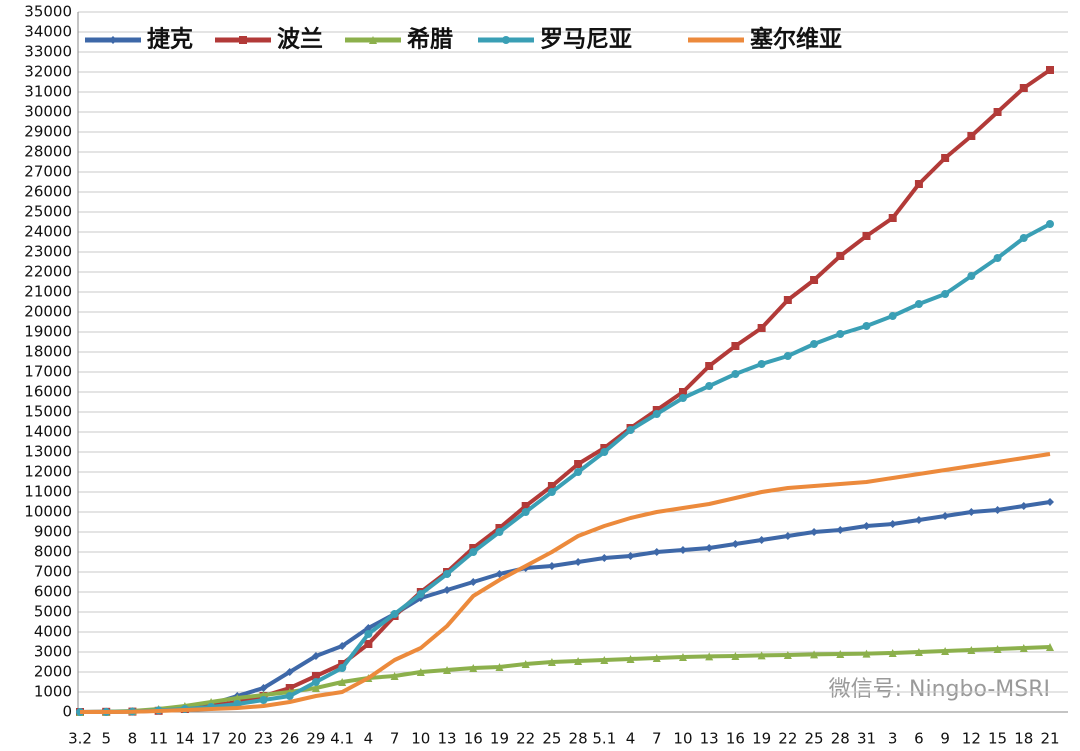 This screenshot has height=751, width=1080. What do you see at coordinates (53, 532) in the screenshot?
I see `y-tick-label: 9000` at bounding box center [53, 532].